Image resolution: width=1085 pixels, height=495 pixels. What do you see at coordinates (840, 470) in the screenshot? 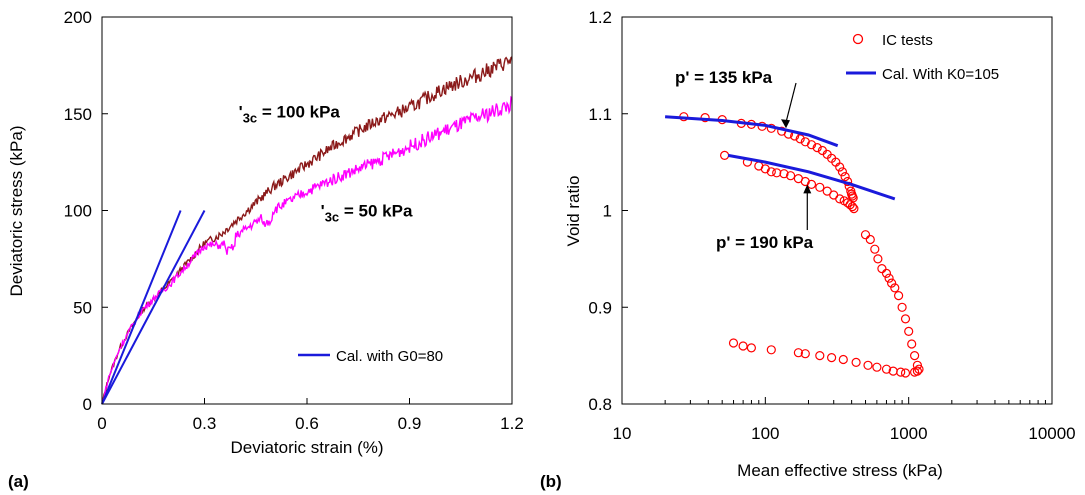
I see `panel-b-x-axis-title: Mean effective stress (kPa)` at bounding box center [840, 470].